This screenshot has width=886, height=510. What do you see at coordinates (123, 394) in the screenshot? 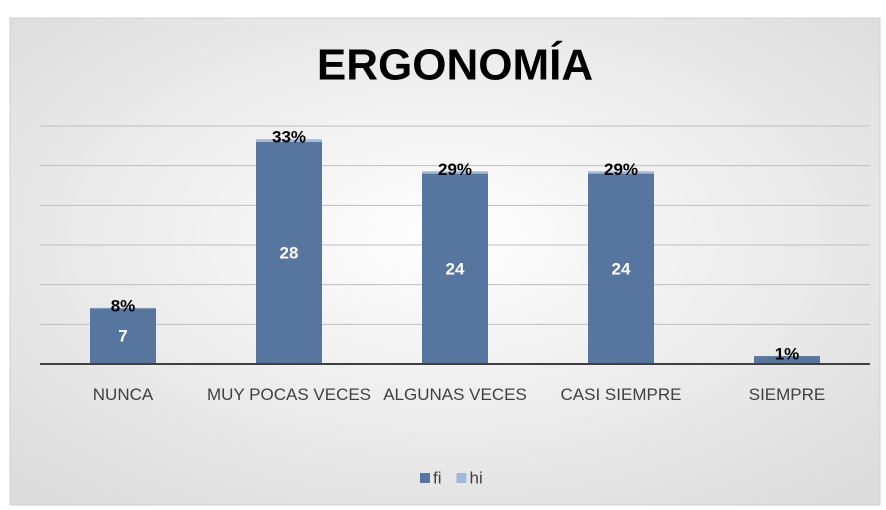
I see `x-tick-label: NUNCA` at bounding box center [123, 394].